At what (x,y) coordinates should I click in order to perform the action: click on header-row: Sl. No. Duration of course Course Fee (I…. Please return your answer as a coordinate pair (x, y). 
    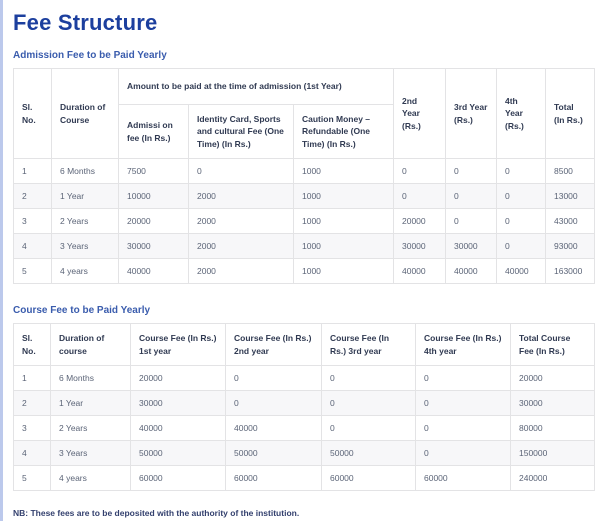
    Looking at the image, I should click on (304, 344).